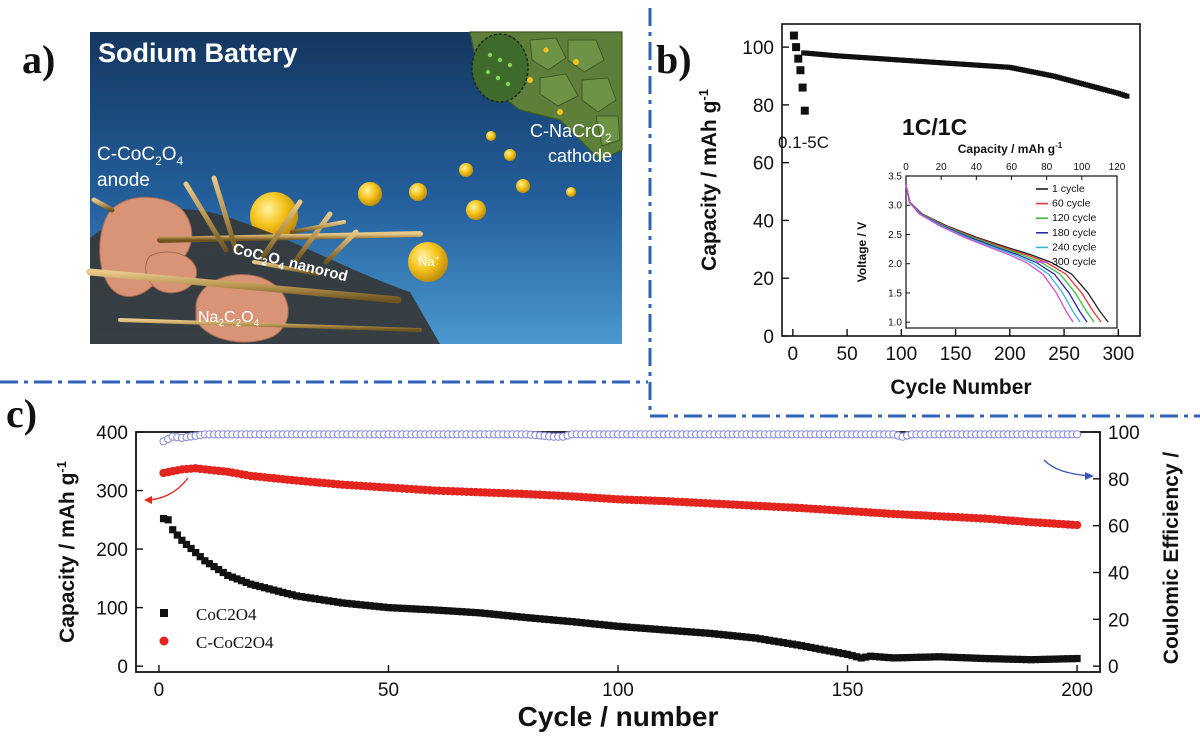 Image resolution: width=1200 pixels, height=749 pixels. What do you see at coordinates (1012, 167) in the screenshot?
I see `inset-x-tick-label: 60` at bounding box center [1012, 167].